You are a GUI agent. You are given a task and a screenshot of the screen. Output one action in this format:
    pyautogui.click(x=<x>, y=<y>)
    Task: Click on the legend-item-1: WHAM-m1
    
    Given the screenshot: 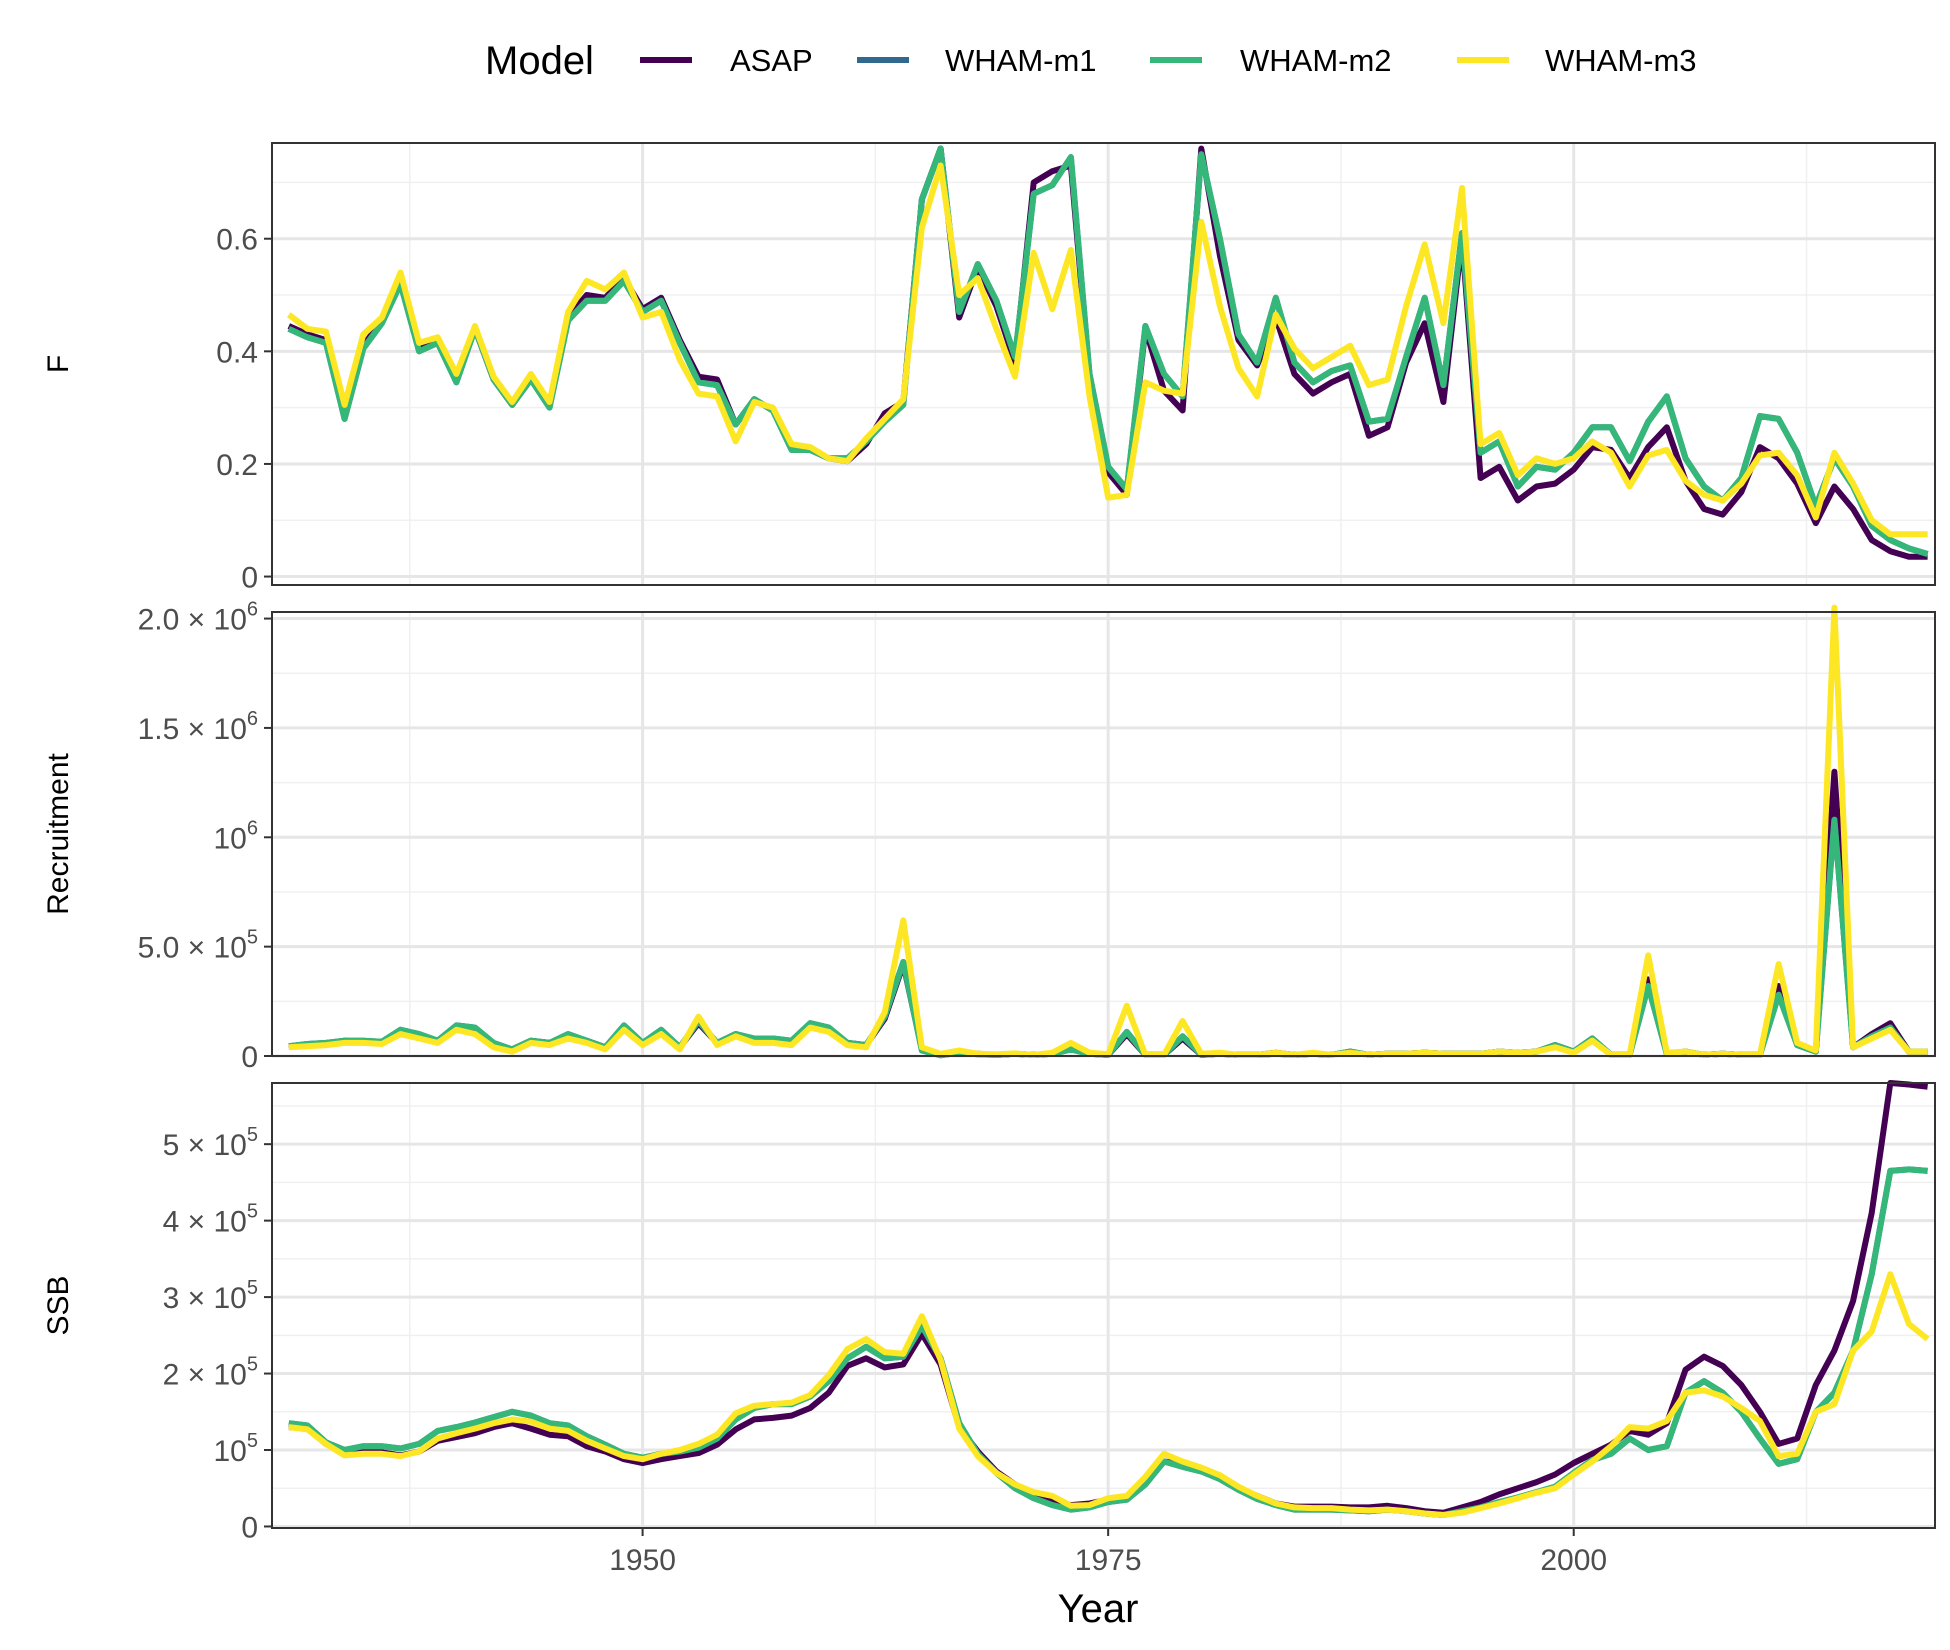 What is the action you would take?
    pyautogui.click(x=977, y=60)
    